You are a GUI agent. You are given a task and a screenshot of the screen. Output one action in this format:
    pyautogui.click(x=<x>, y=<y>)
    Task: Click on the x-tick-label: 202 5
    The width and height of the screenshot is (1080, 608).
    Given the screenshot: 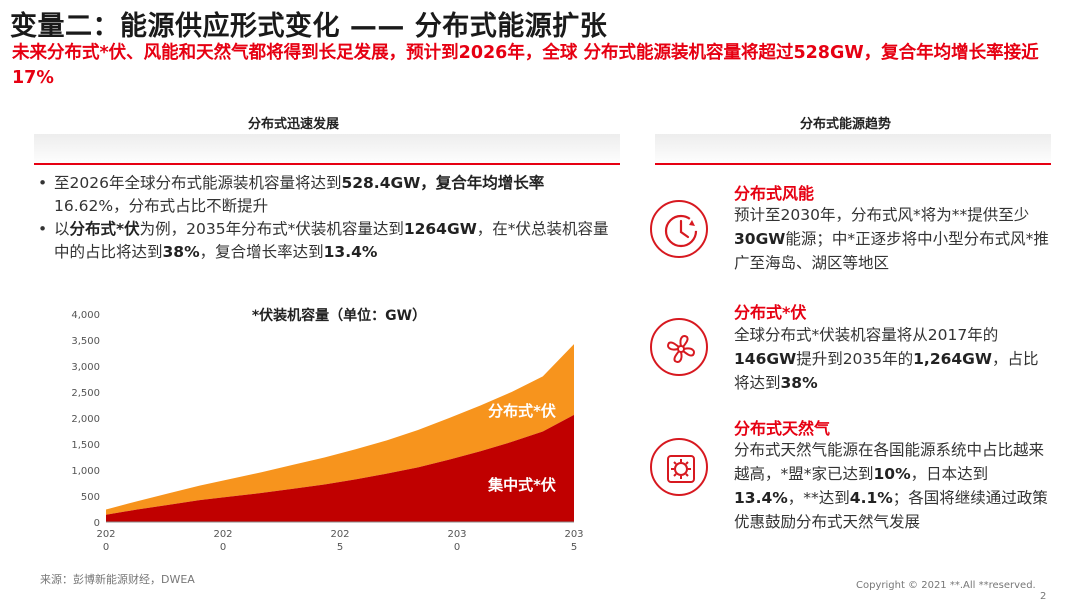 What is the action you would take?
    pyautogui.click(x=339, y=541)
    